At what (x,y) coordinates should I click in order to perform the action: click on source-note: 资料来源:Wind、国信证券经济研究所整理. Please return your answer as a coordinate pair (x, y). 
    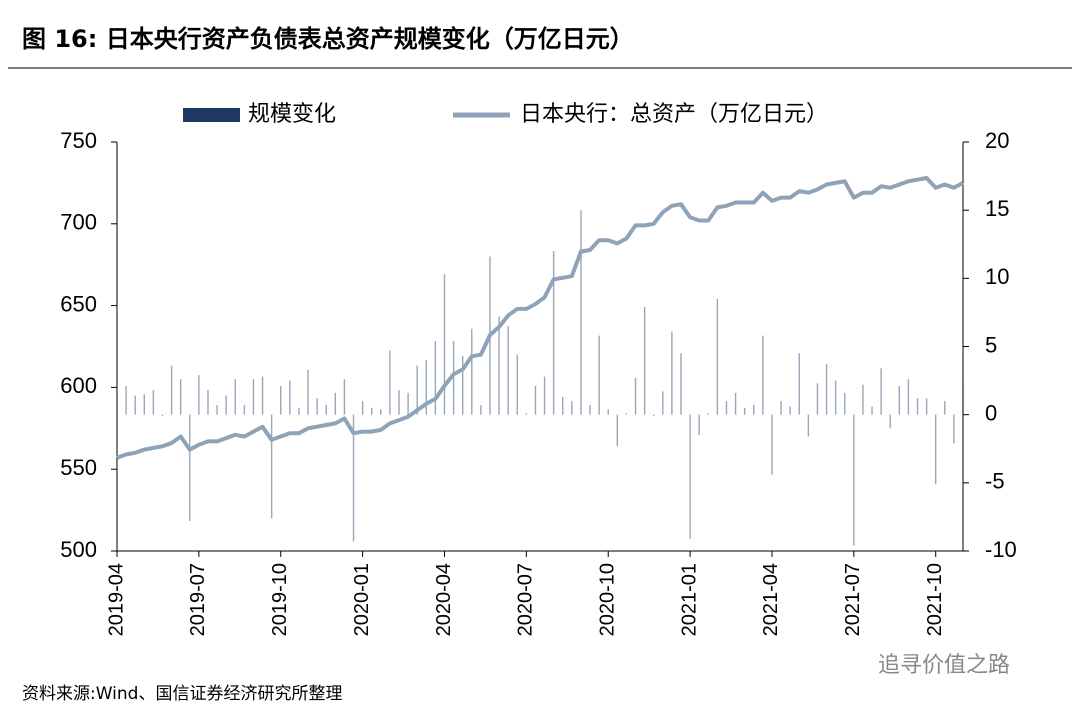
    Looking at the image, I should click on (182, 694).